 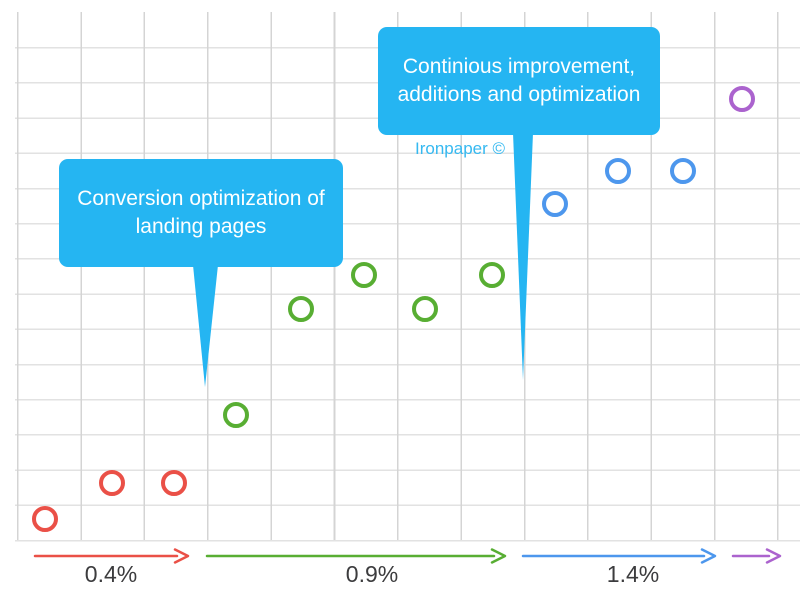 I want to click on phase-rate-label: 1.4%, so click(x=633, y=574).